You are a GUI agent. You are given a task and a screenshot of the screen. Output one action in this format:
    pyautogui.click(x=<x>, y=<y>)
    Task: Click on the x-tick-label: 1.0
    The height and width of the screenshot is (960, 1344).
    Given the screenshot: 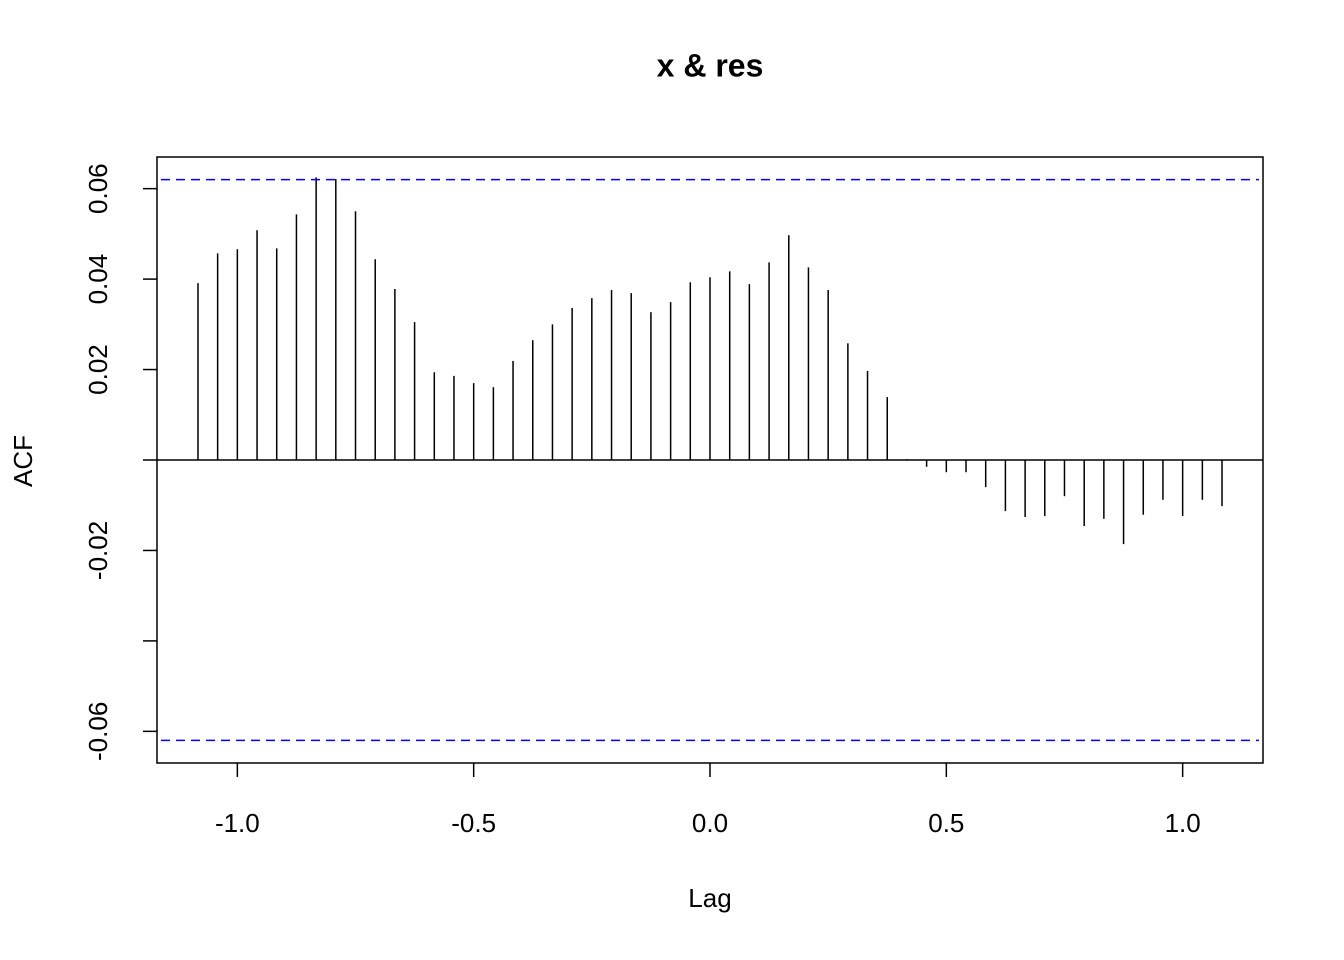 What is the action you would take?
    pyautogui.click(x=1183, y=823)
    